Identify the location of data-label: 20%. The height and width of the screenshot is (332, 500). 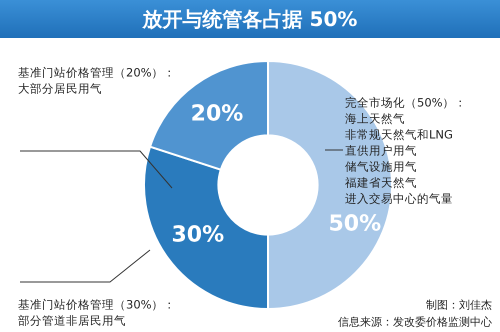
(217, 113).